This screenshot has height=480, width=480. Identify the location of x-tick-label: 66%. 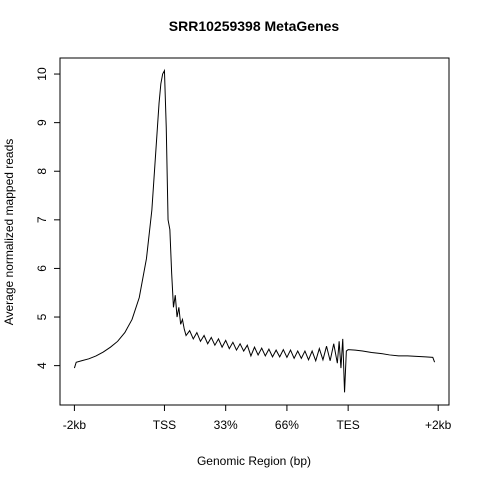
(287, 425).